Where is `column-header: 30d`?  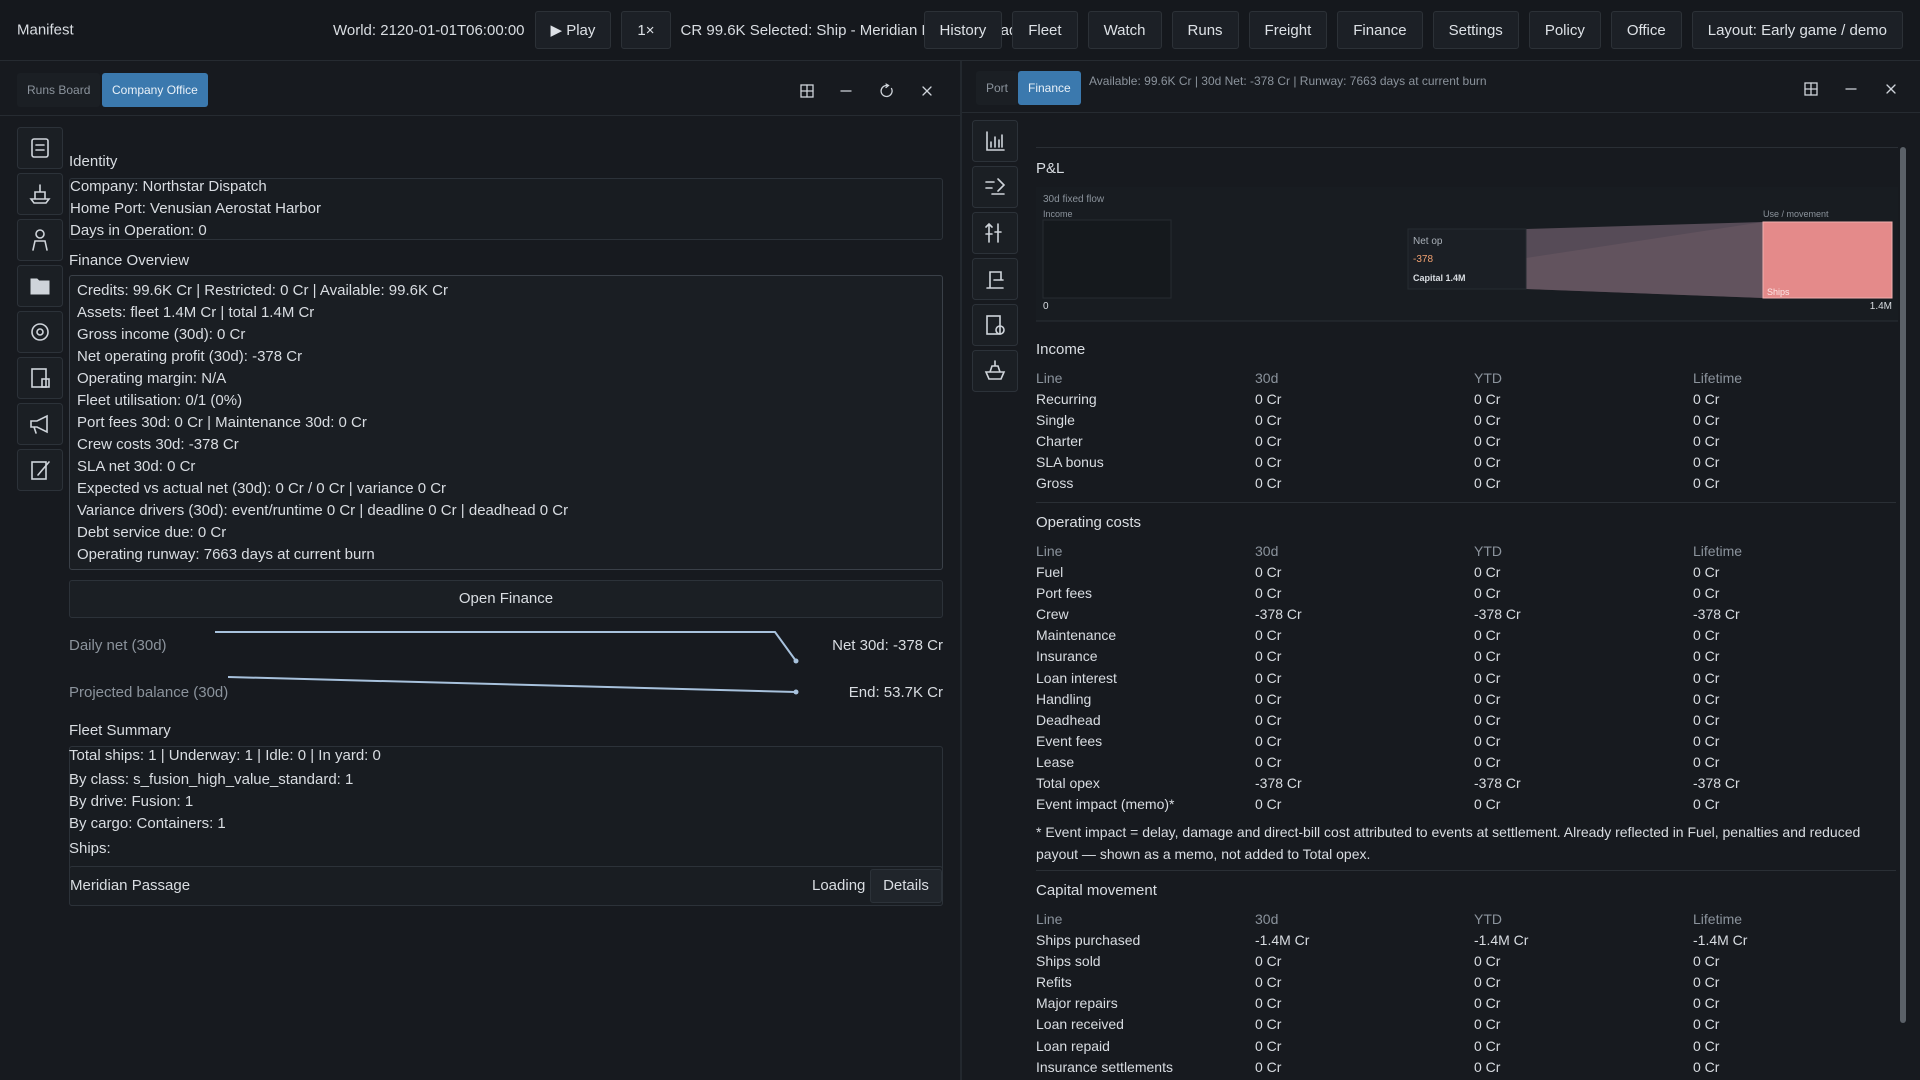 column-header: 30d is located at coordinates (1267, 919).